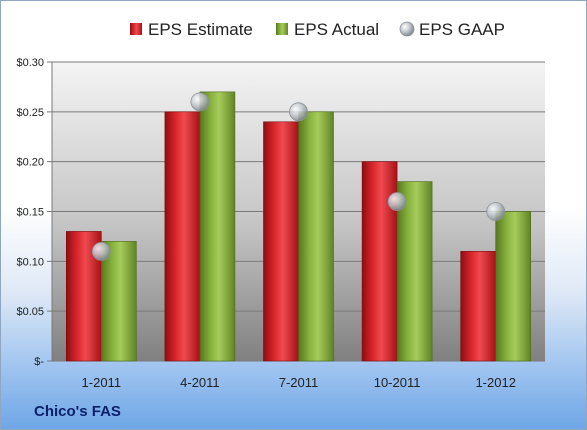 Image resolution: width=587 pixels, height=430 pixels. What do you see at coordinates (407, 29) in the screenshot?
I see `legend-swatch-eps-gaap` at bounding box center [407, 29].